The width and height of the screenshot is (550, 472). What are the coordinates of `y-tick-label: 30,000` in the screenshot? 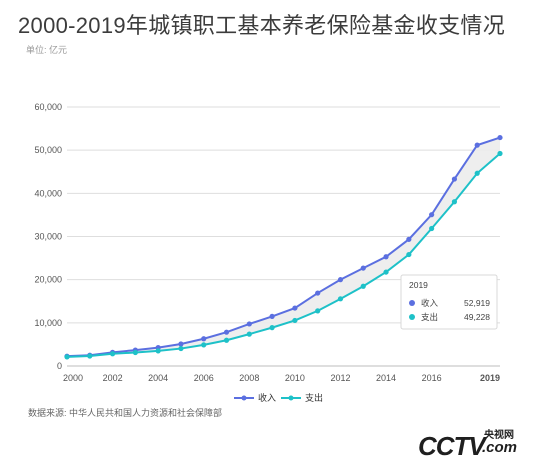 It's located at (48, 237).